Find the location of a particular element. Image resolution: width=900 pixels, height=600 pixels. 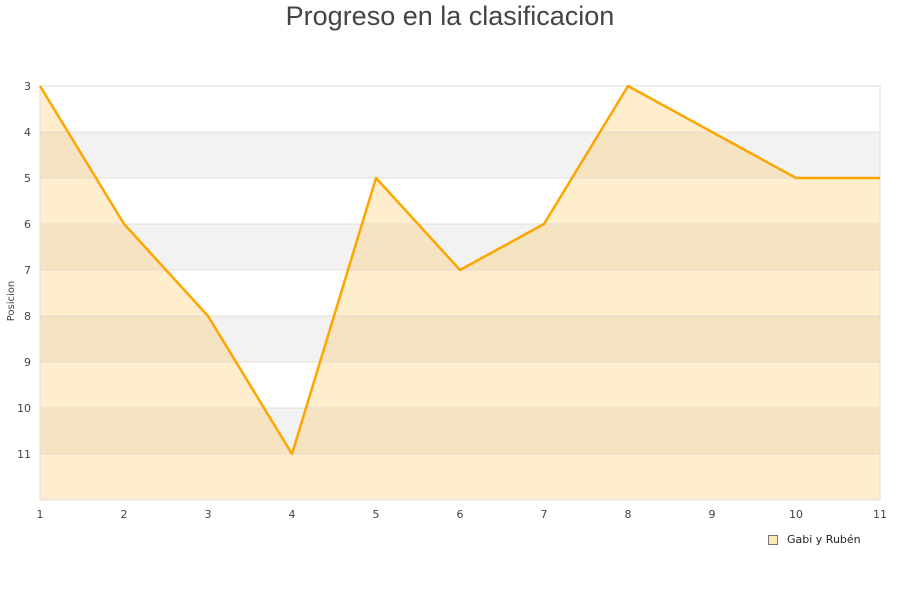

x-tick-label: 10 is located at coordinates (796, 514).